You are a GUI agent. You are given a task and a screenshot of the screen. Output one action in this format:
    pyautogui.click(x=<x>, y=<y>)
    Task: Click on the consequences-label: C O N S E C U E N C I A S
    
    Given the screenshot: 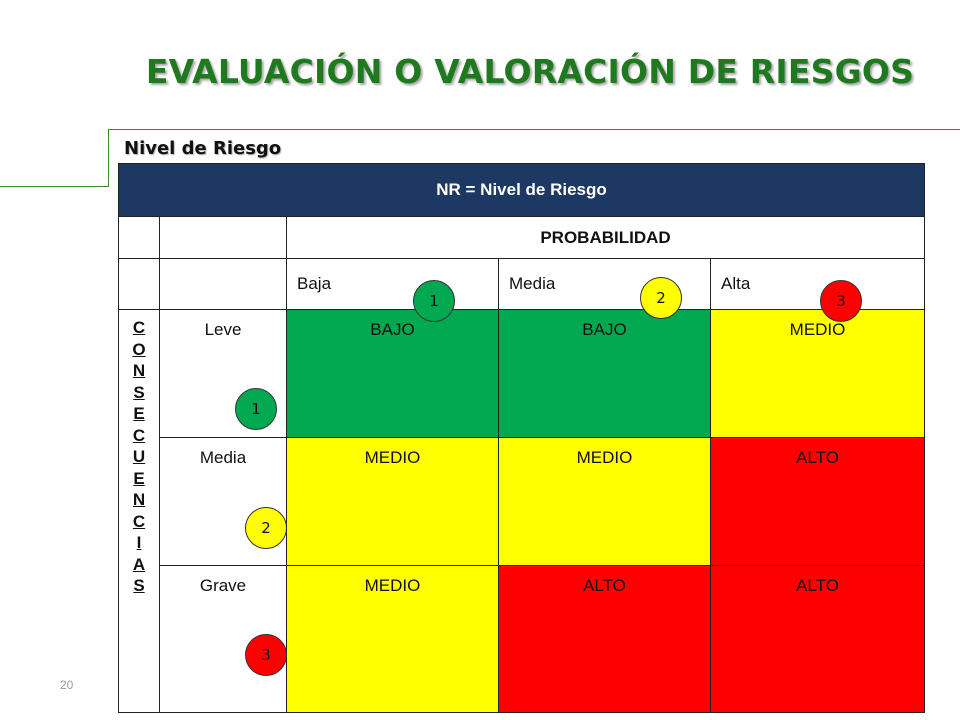 What is the action you would take?
    pyautogui.click(x=139, y=511)
    